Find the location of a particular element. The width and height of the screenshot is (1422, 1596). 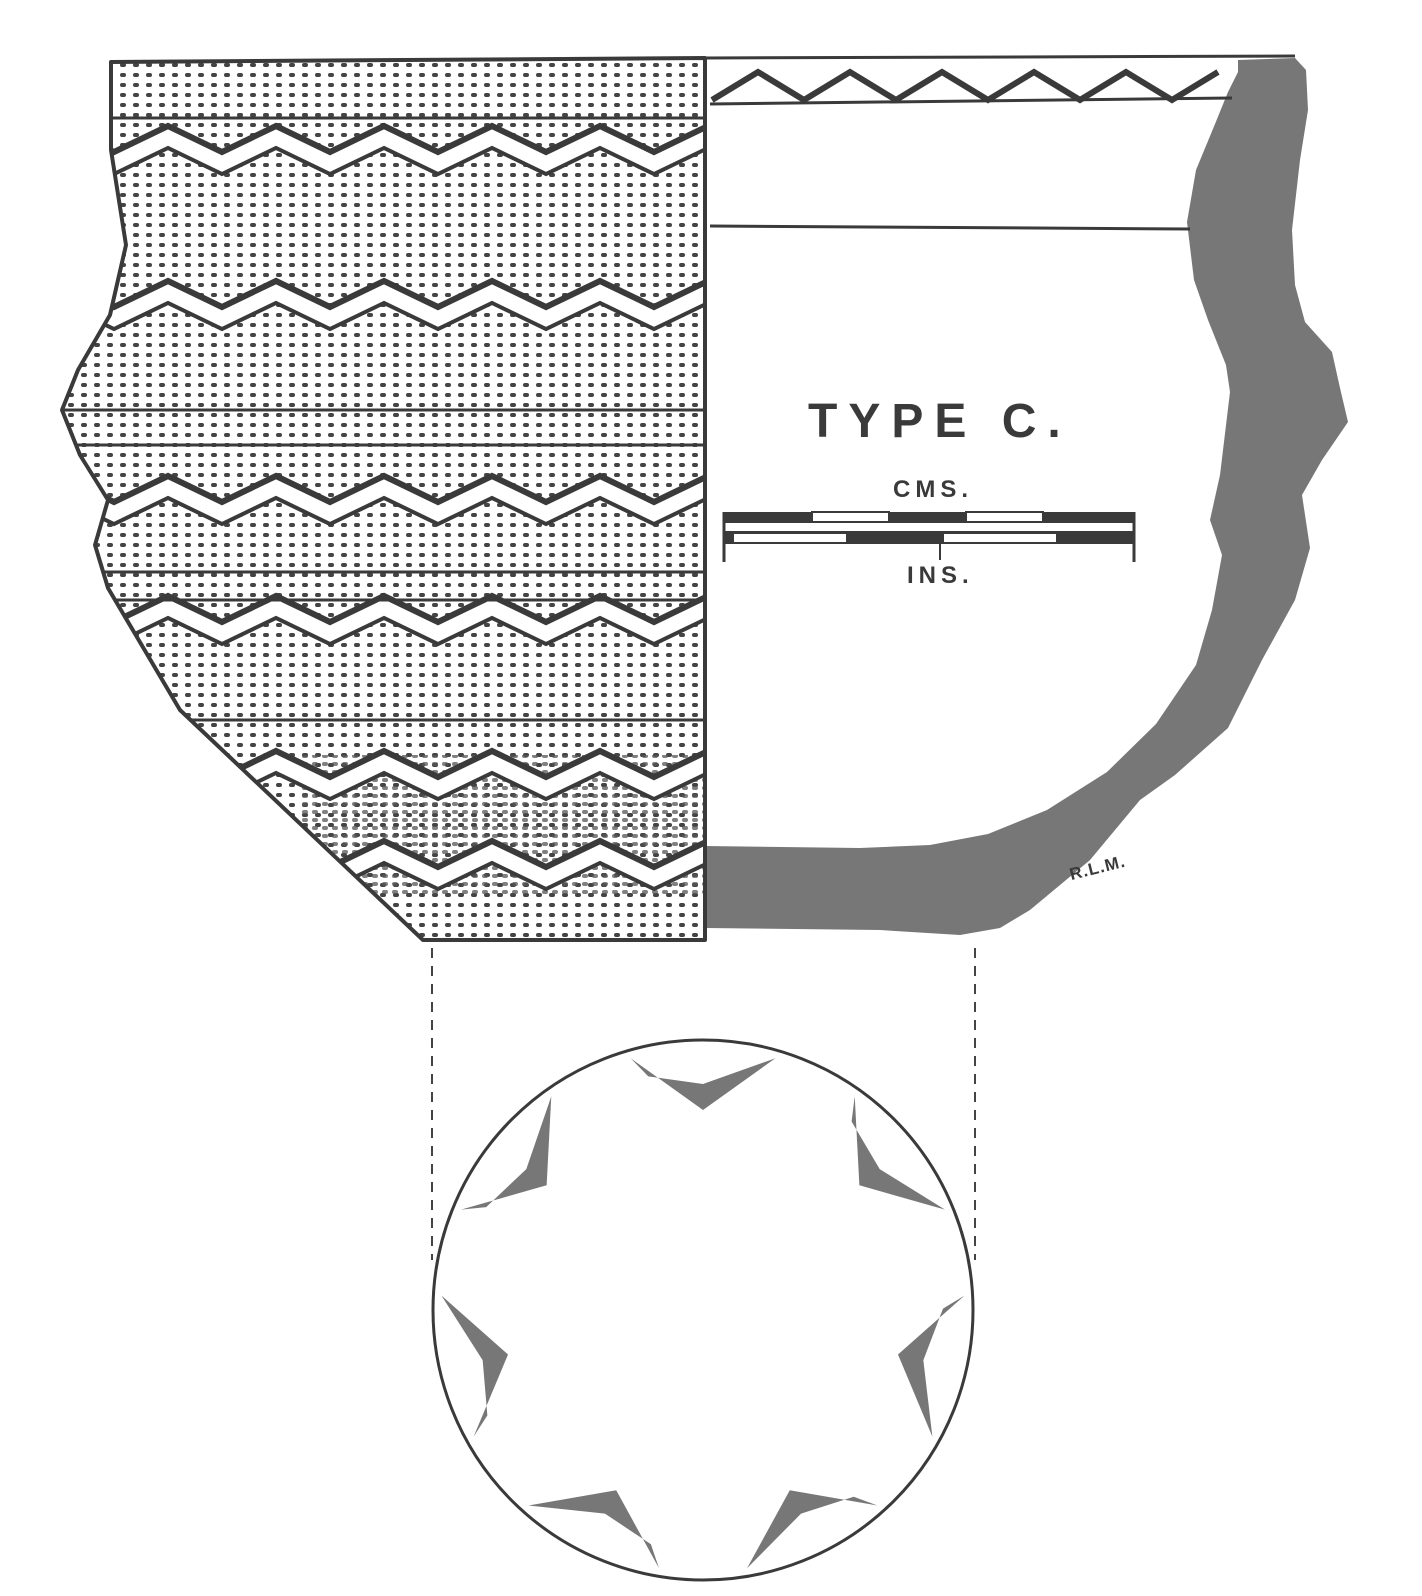

scale-bar is located at coordinates (929, 536).